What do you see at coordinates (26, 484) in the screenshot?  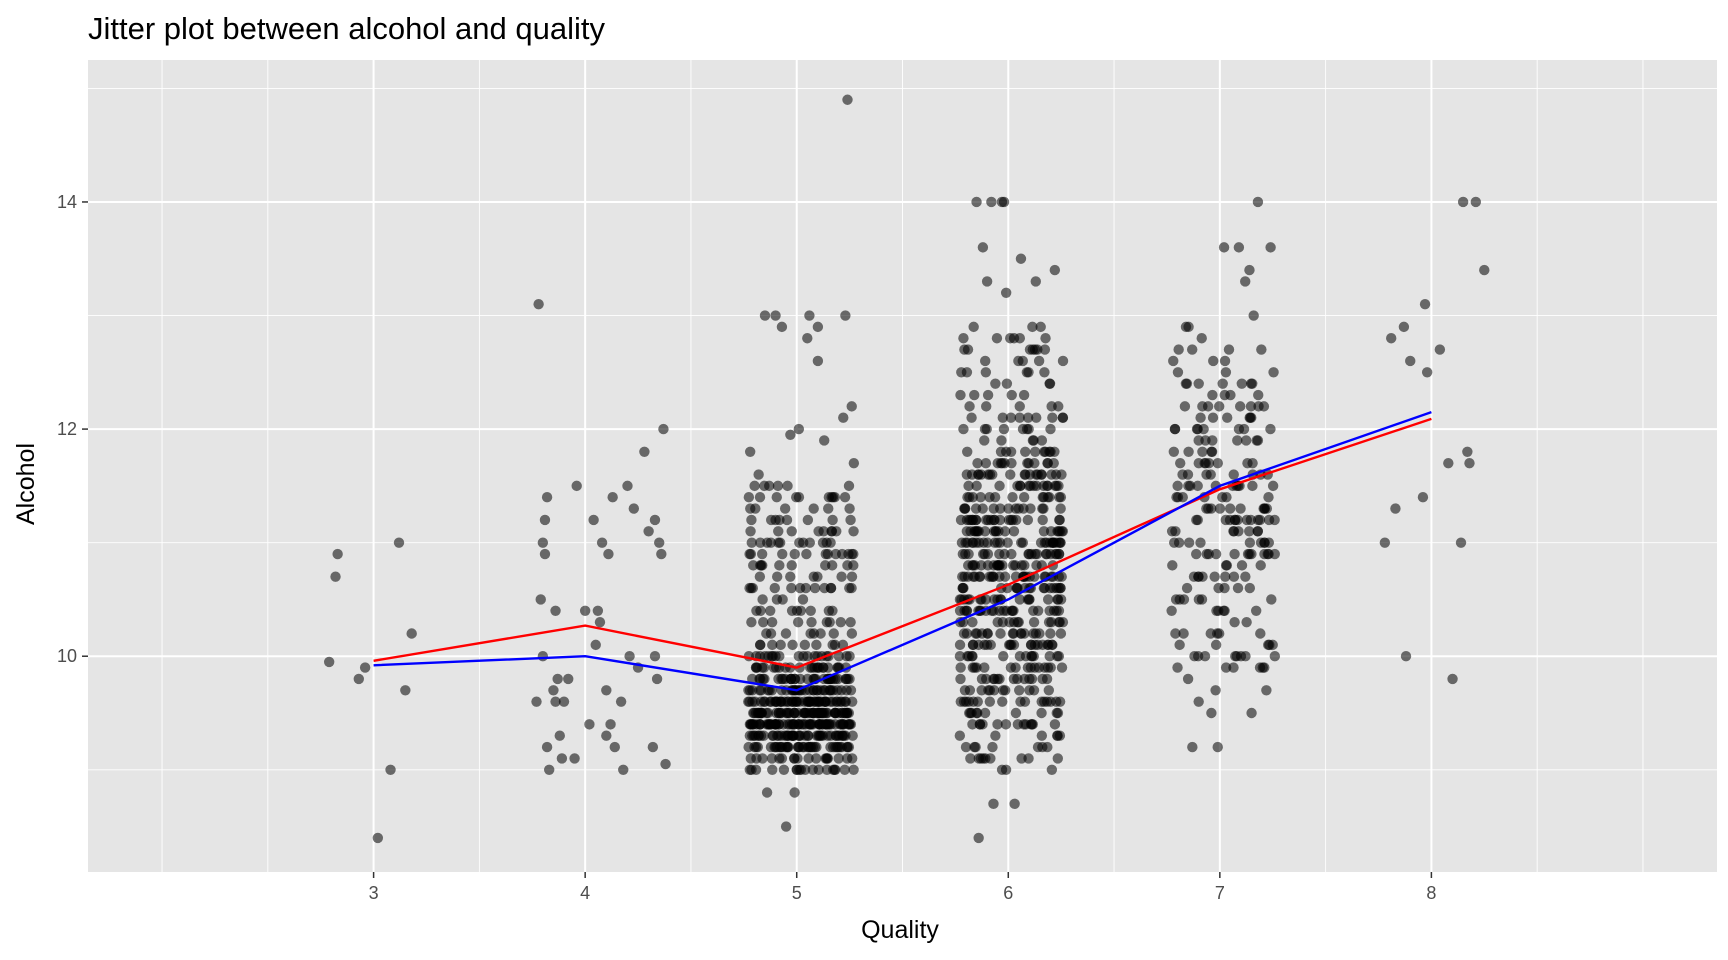 I see `y-axis-title: Alcohol` at bounding box center [26, 484].